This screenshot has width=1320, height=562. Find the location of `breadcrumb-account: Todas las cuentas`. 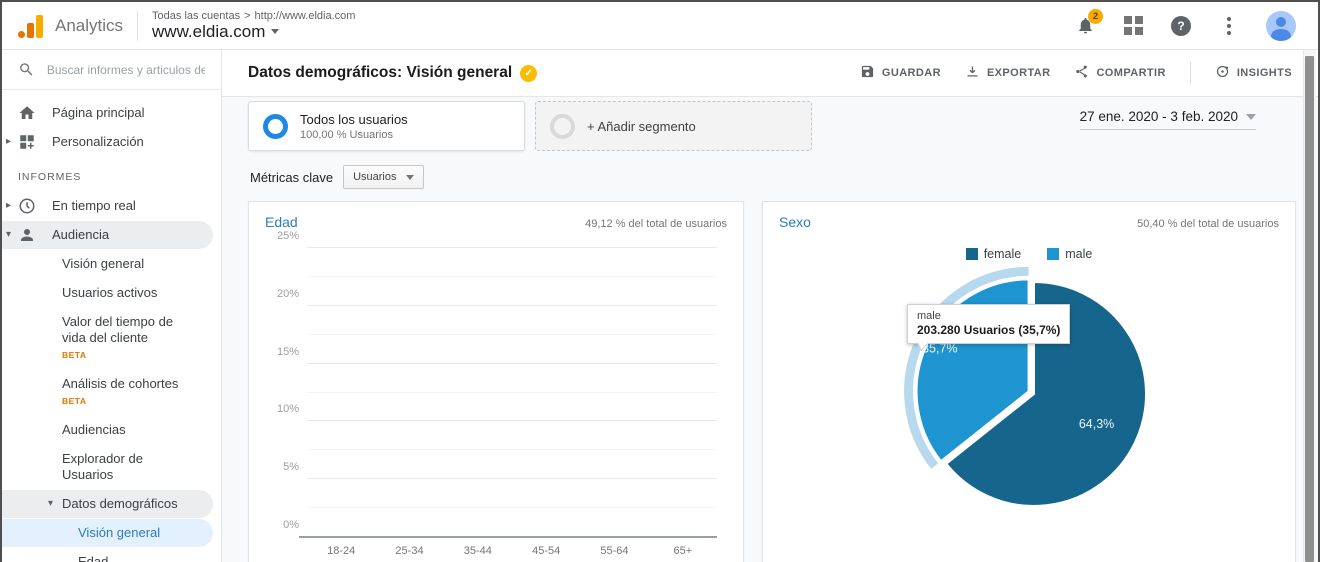

breadcrumb-account: Todas las cuentas is located at coordinates (196, 15).